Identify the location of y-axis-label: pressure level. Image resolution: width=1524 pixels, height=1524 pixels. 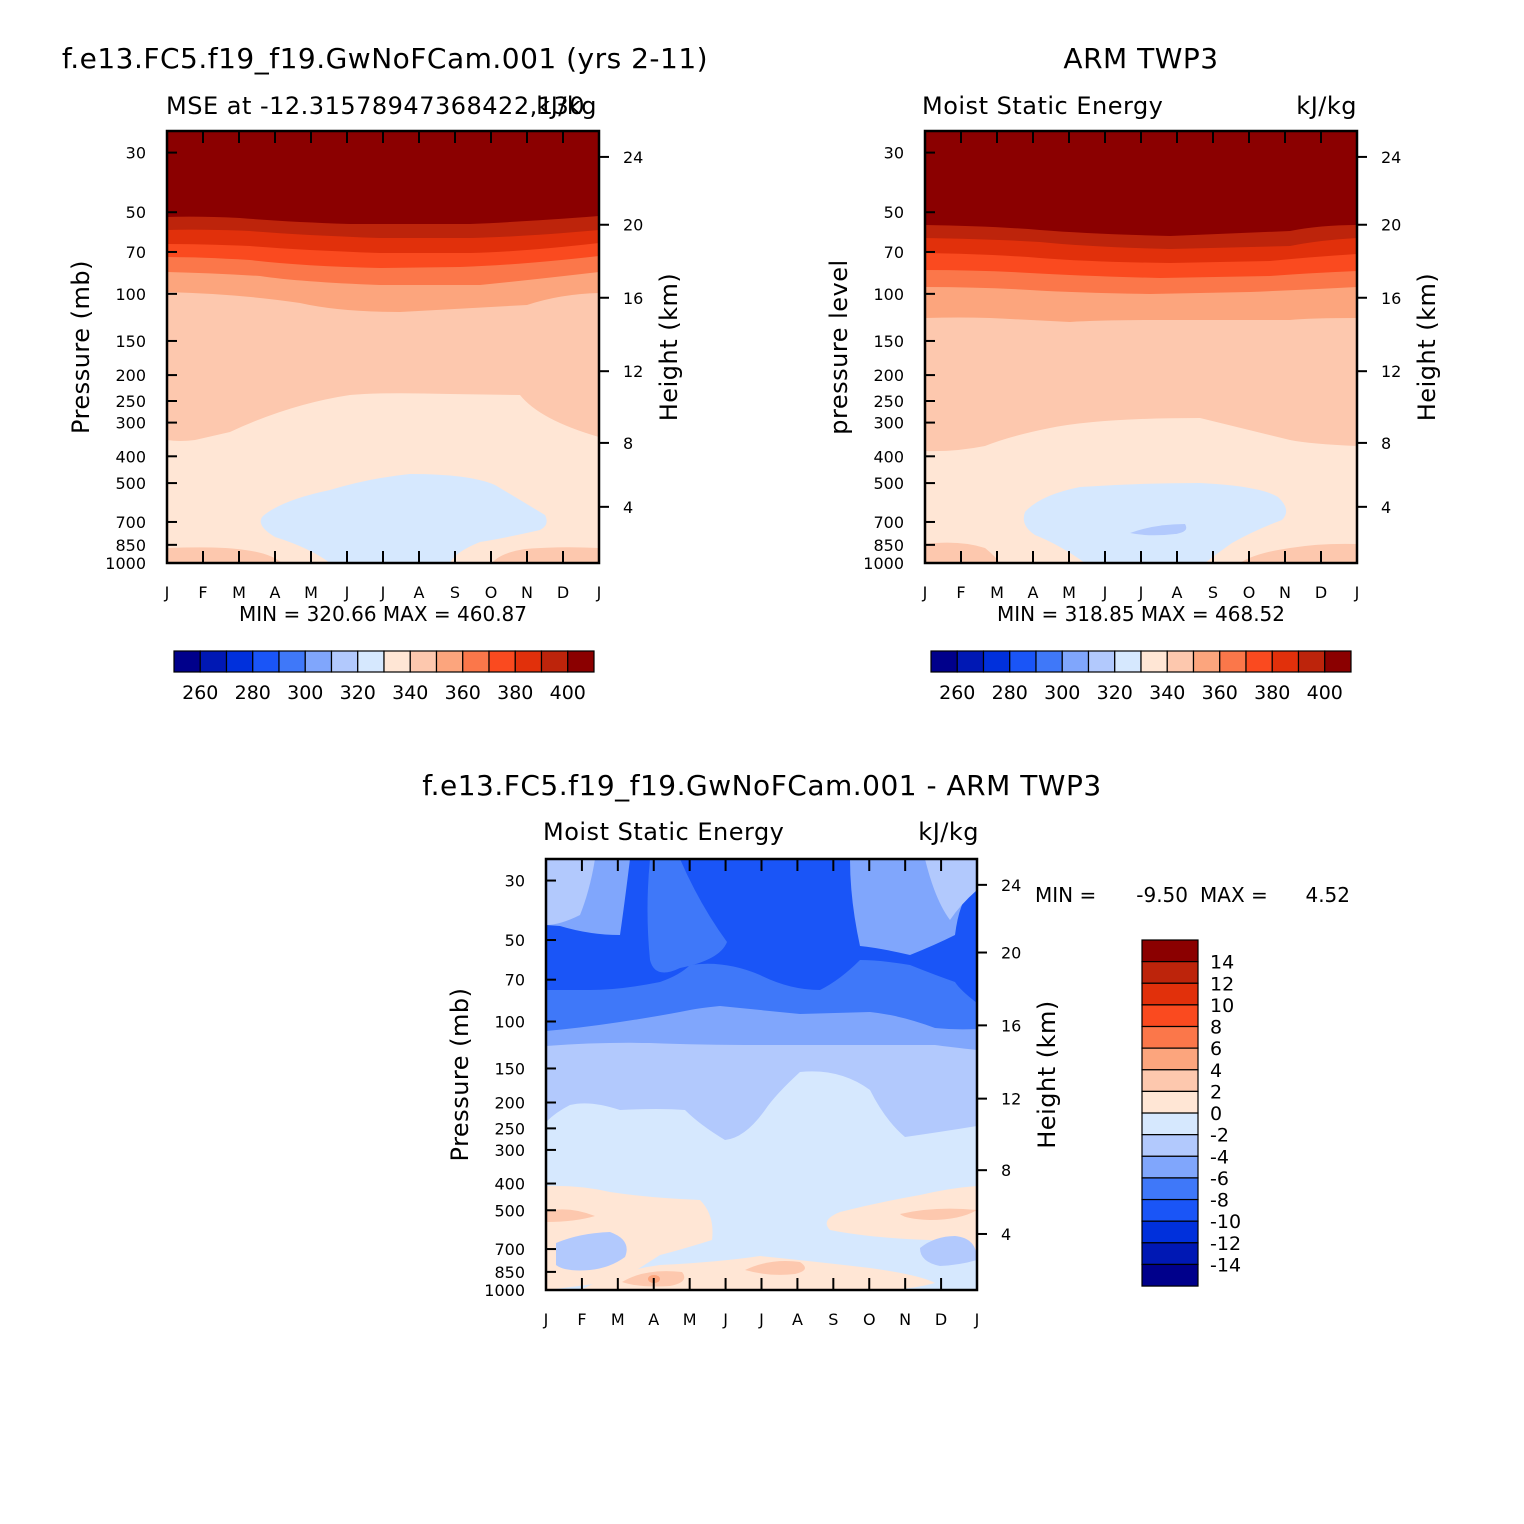
(839, 346).